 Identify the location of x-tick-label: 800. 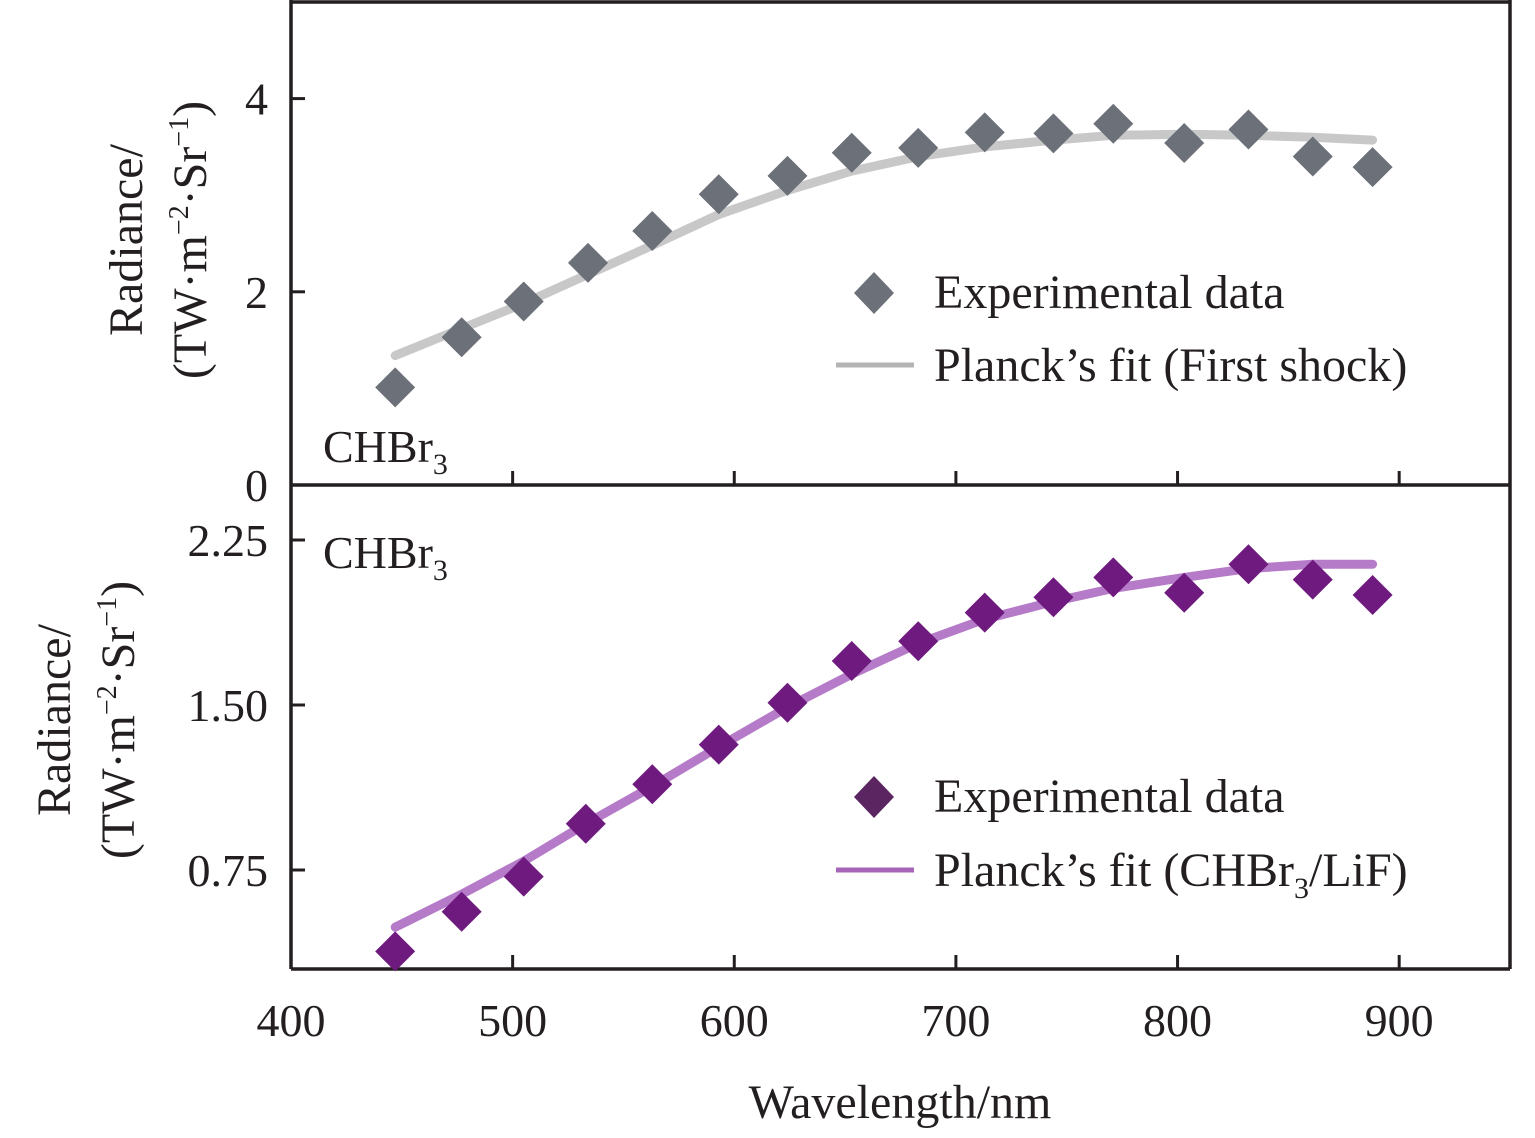
(1177, 1020).